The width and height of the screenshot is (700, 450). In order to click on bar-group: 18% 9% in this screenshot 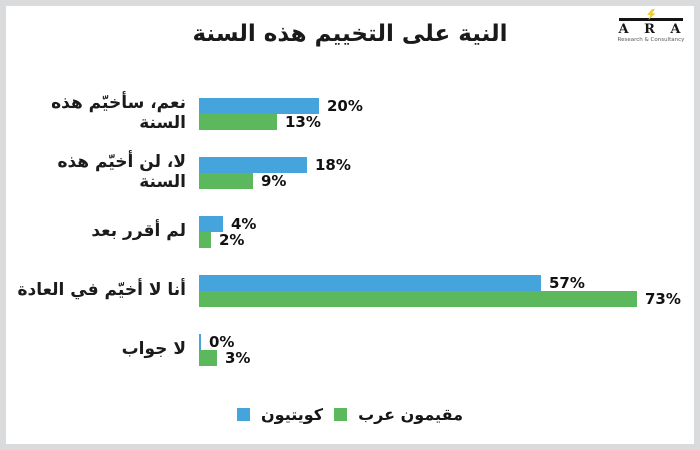, I will do `click(446, 172)`.